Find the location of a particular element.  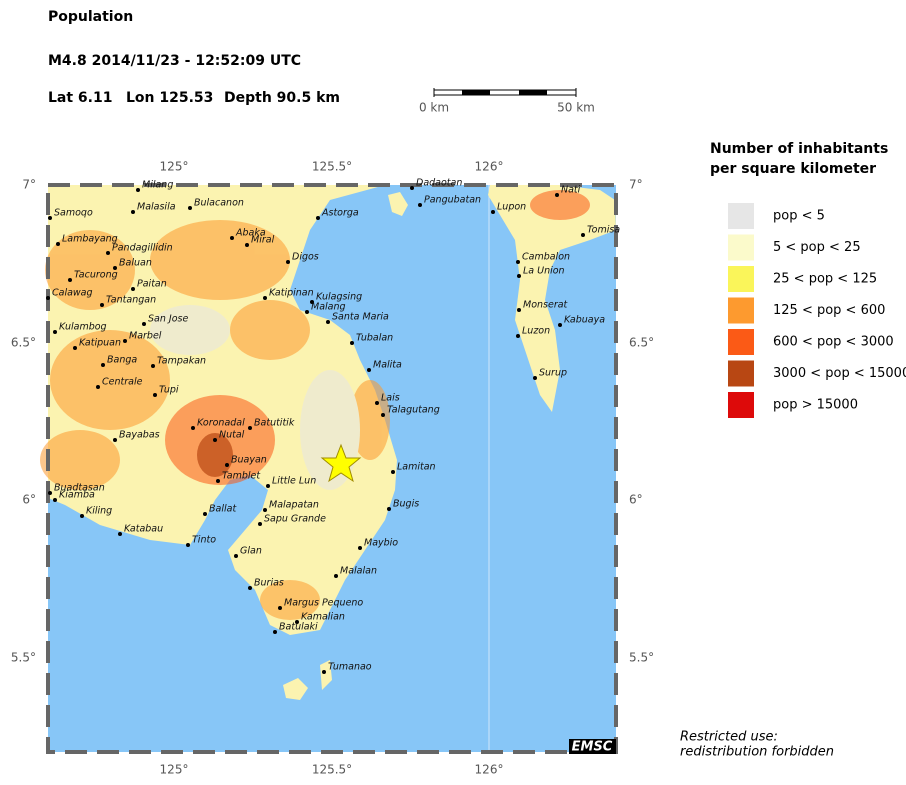

city-label: Astorga is located at coordinates (340, 213).